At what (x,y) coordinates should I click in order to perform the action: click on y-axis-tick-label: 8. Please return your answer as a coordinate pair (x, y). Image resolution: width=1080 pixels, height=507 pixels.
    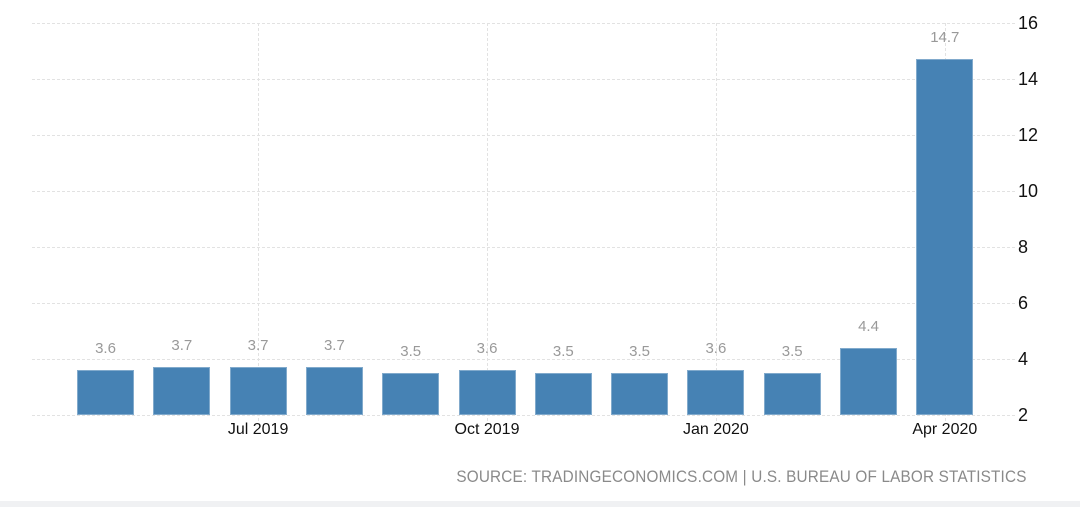
    Looking at the image, I should click on (1023, 247).